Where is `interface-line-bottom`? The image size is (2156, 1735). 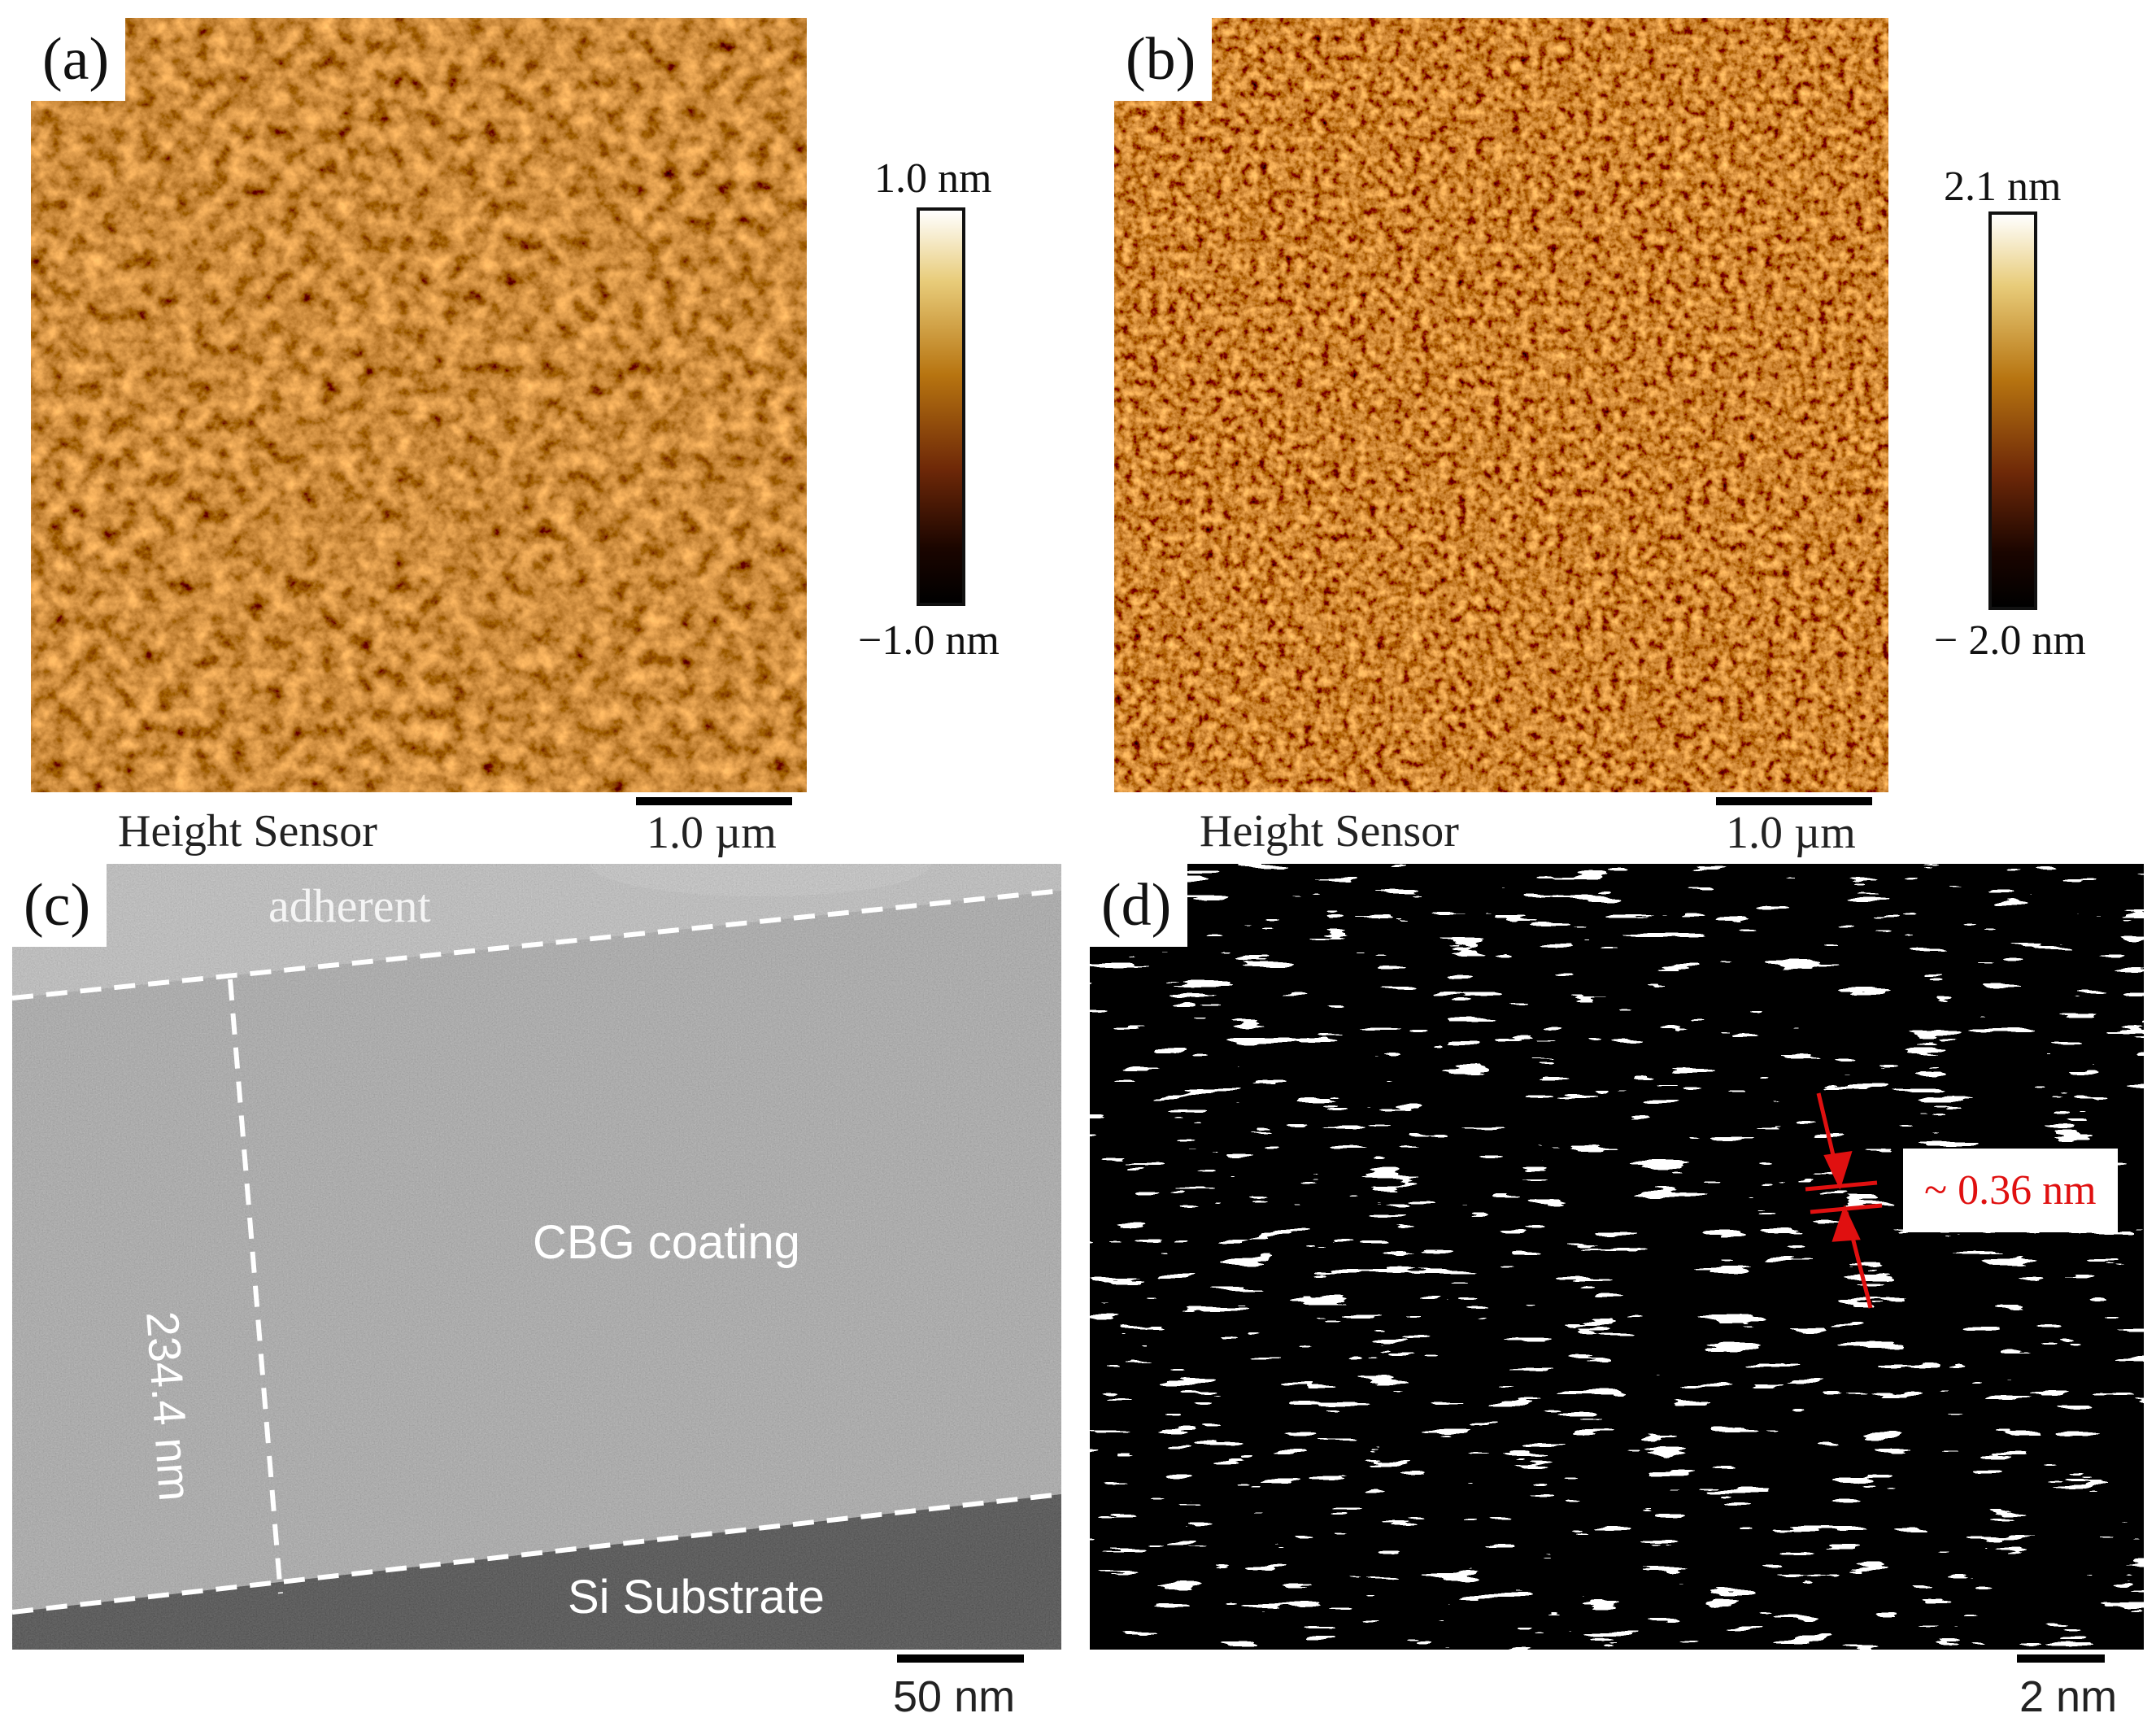 interface-line-bottom is located at coordinates (536, 1553).